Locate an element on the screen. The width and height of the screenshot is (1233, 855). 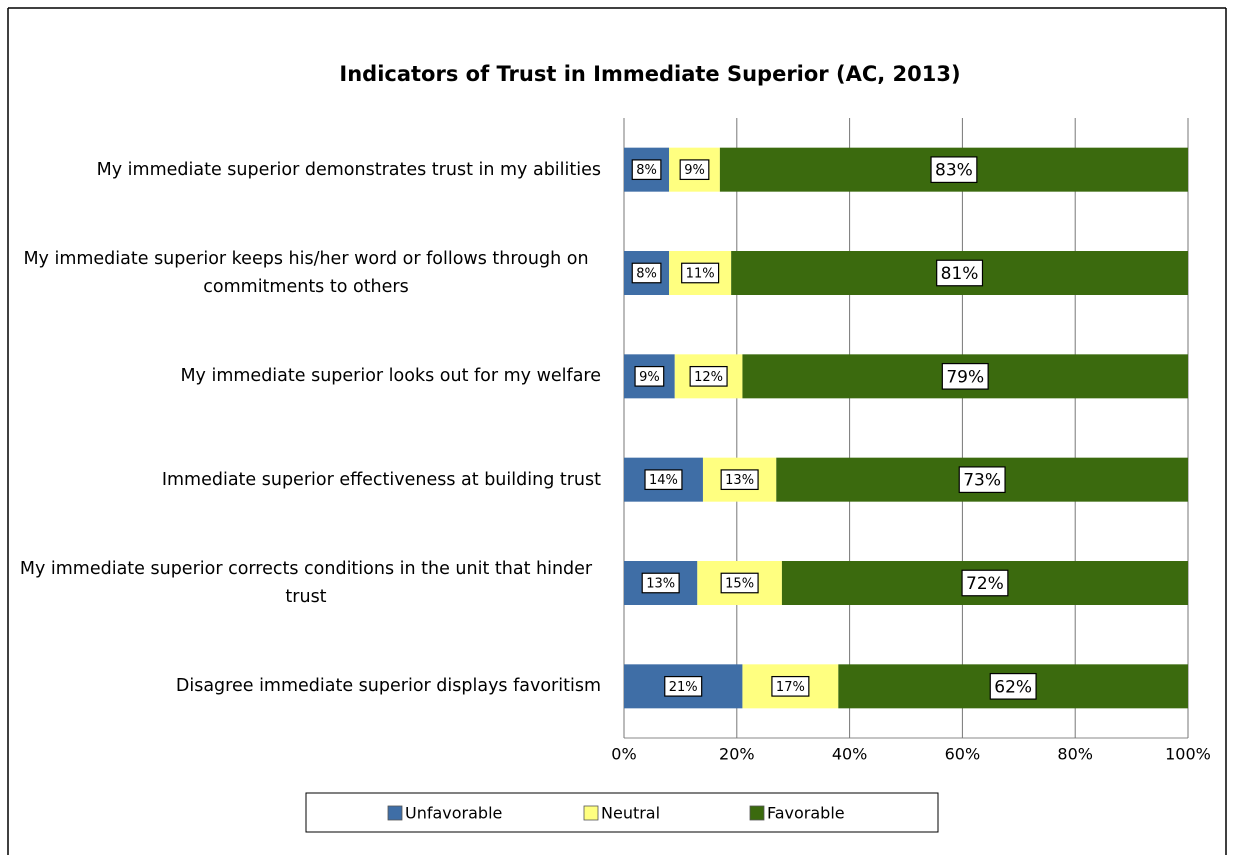
data-label: 14% is located at coordinates (663, 480).